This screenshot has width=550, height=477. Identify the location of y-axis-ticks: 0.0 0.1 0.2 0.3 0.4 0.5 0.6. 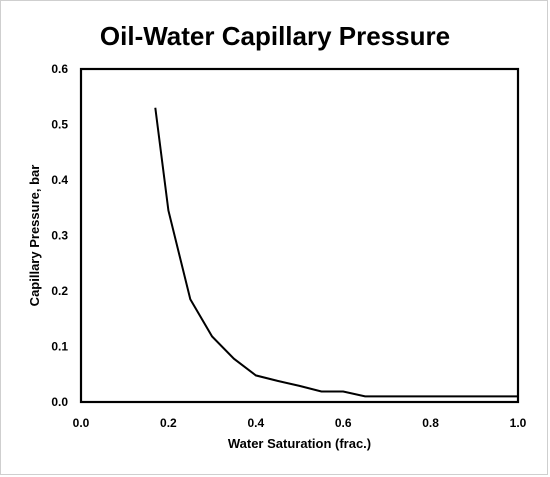
(59, 235).